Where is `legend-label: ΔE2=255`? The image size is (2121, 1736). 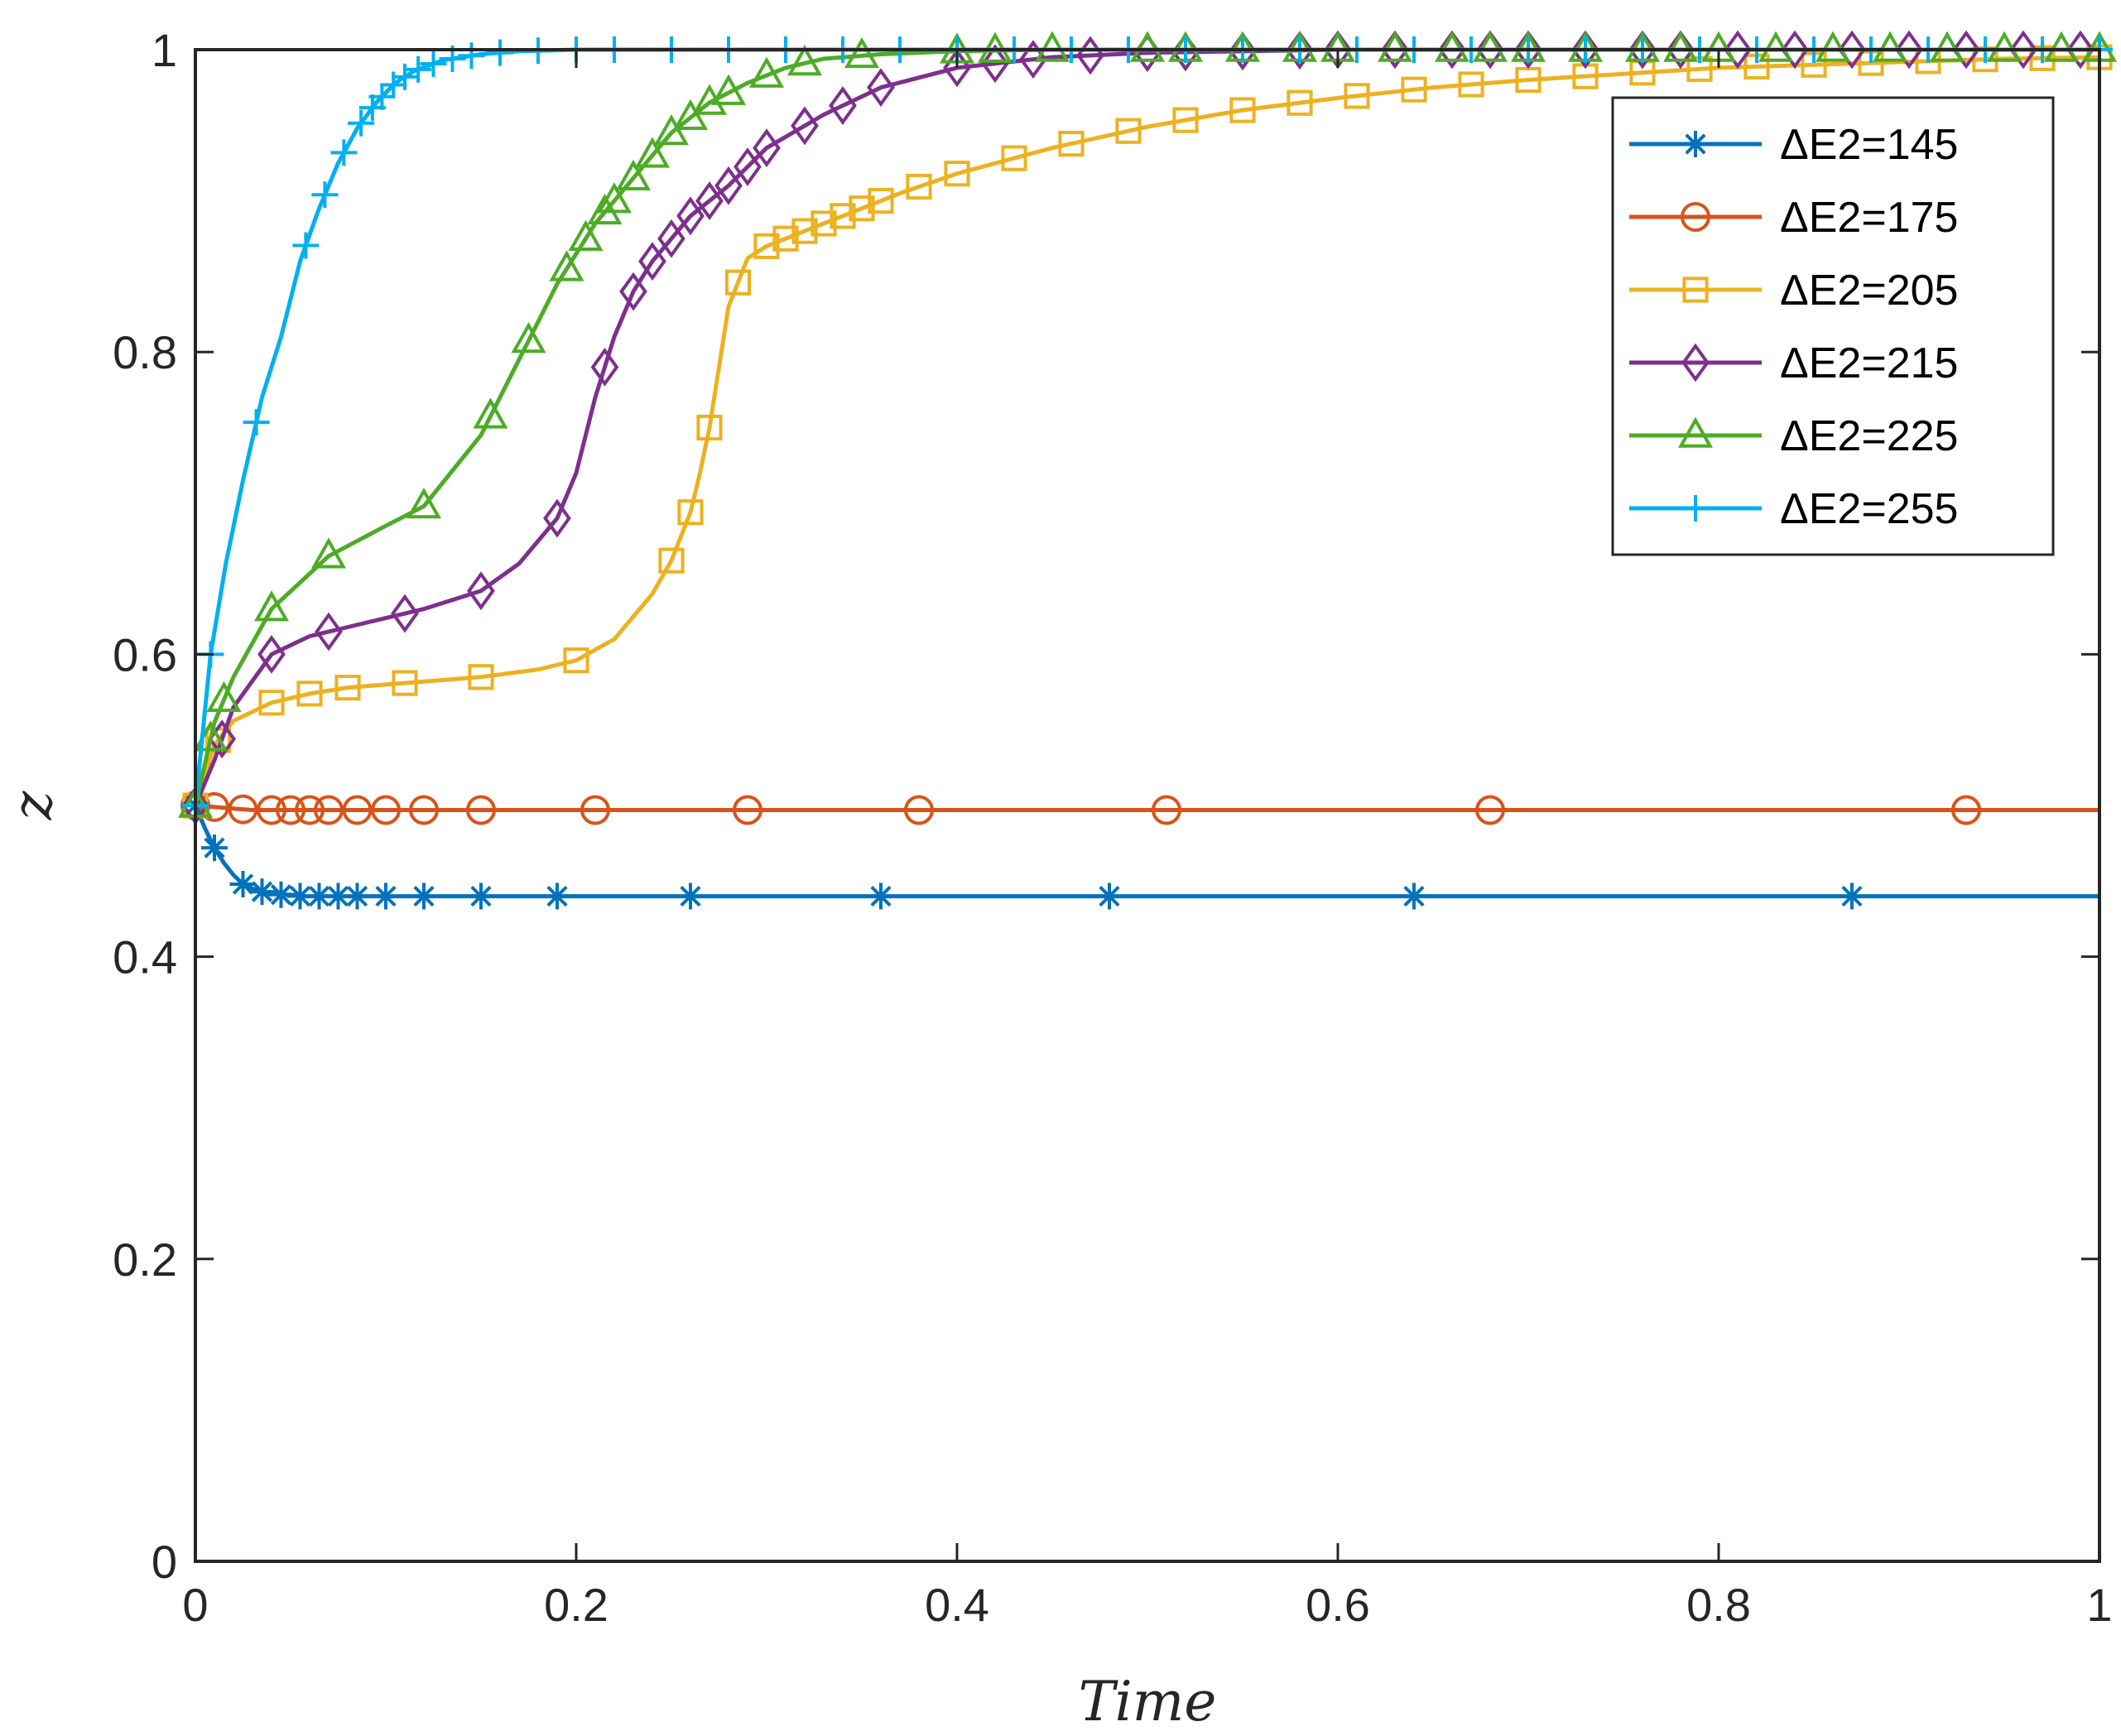 legend-label: ΔE2=255 is located at coordinates (1869, 509).